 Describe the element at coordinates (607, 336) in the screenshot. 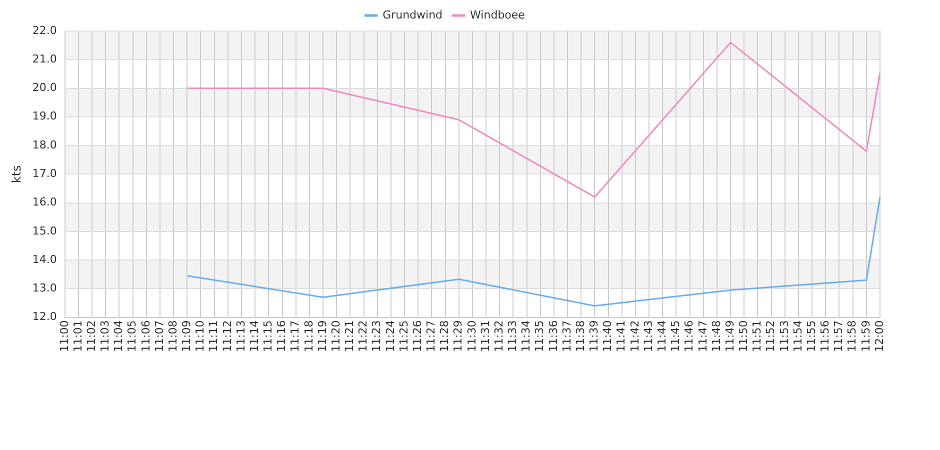

I see `x-tick-label: 11:40` at that location.